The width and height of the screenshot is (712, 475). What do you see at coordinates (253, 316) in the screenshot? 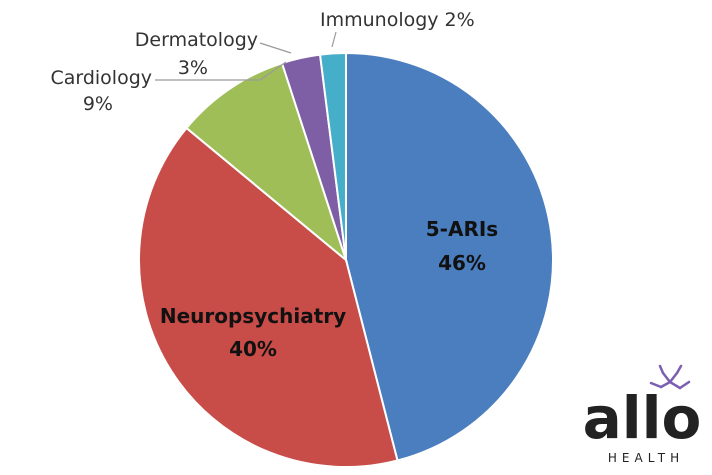
I see `slice-label-neuropsychiatry: Neuropsychiatry` at bounding box center [253, 316].